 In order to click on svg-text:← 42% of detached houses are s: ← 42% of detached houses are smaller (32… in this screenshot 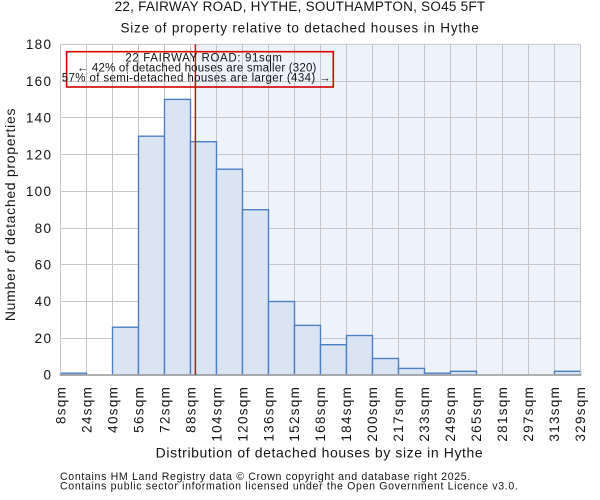, I will do `click(197, 69)`.